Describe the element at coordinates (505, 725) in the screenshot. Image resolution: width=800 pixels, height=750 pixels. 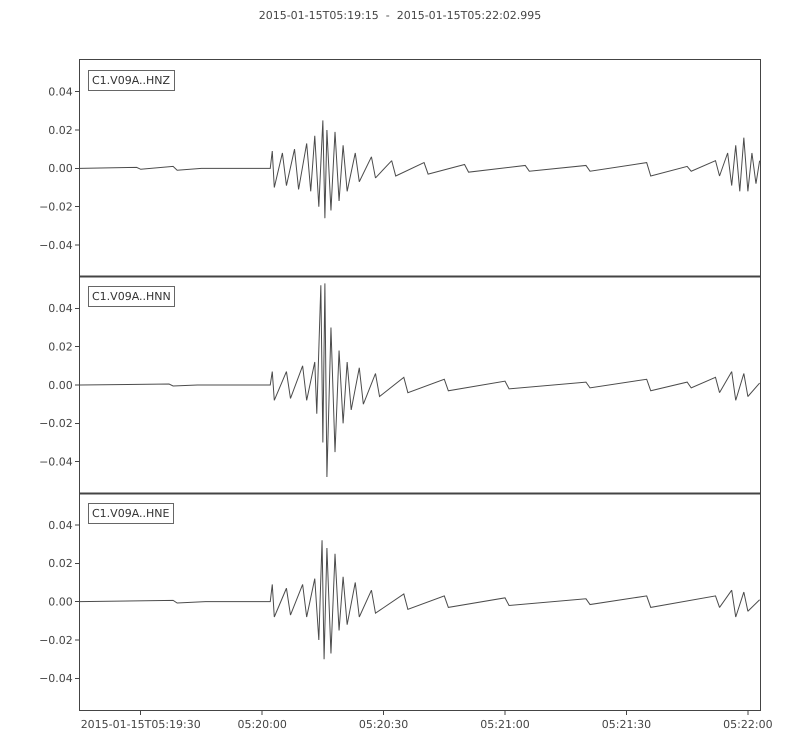
I see `x-tick-label: 05:21:00` at that location.